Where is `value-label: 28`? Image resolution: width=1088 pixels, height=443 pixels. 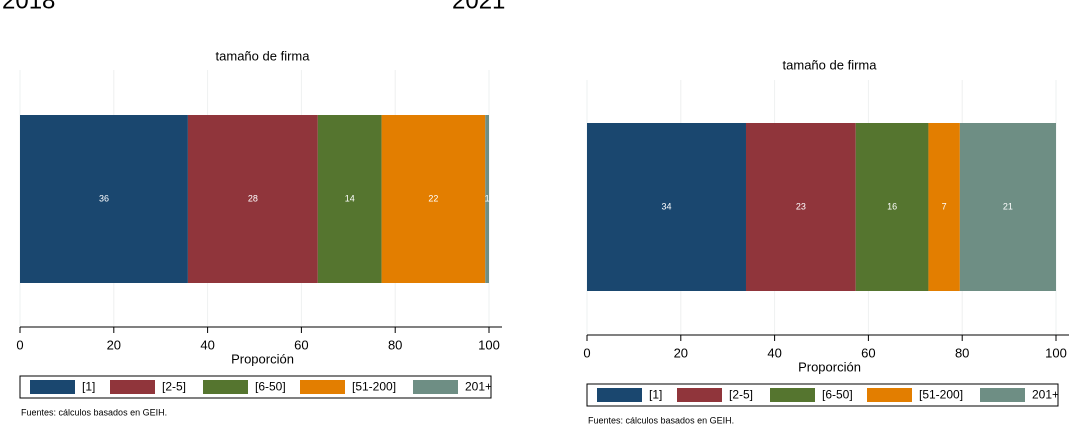 value-label: 28 is located at coordinates (253, 198).